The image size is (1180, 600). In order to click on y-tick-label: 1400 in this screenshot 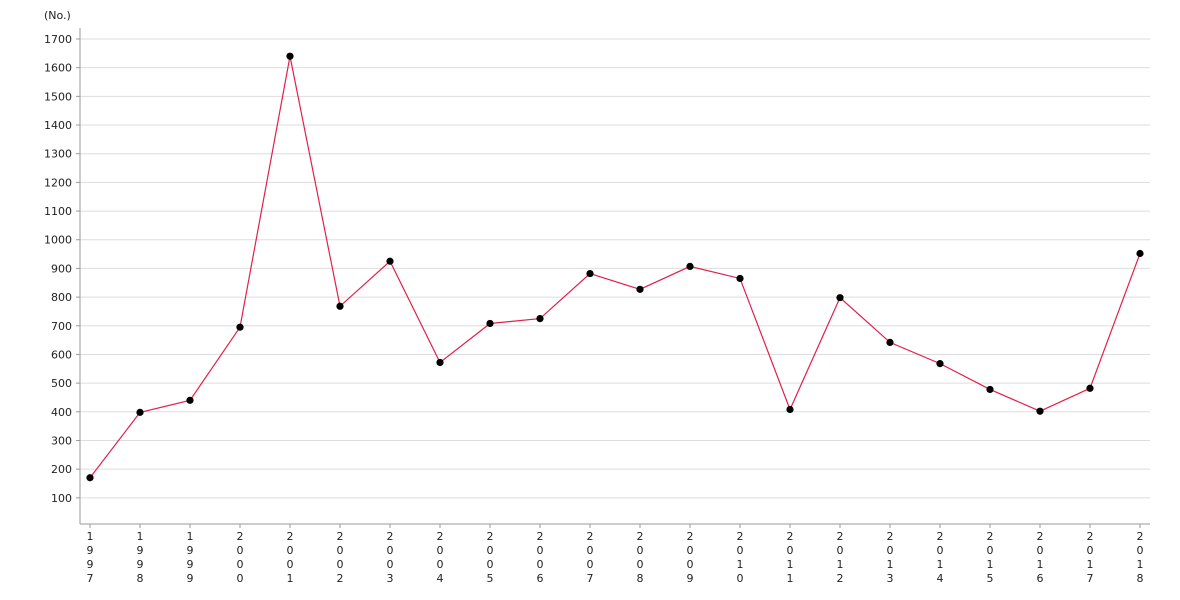, I will do `click(58, 125)`.